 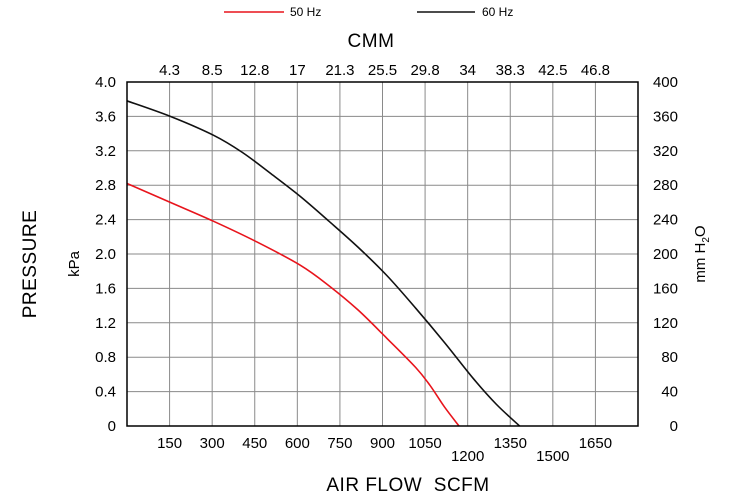 I want to click on bottom-tick-label: 600, so click(x=297, y=443).